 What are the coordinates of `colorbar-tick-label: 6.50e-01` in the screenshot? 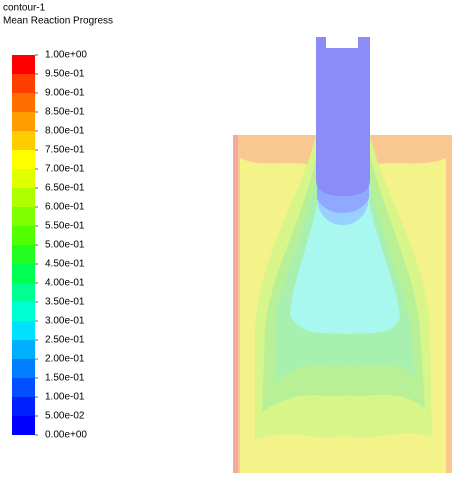 It's located at (65, 188).